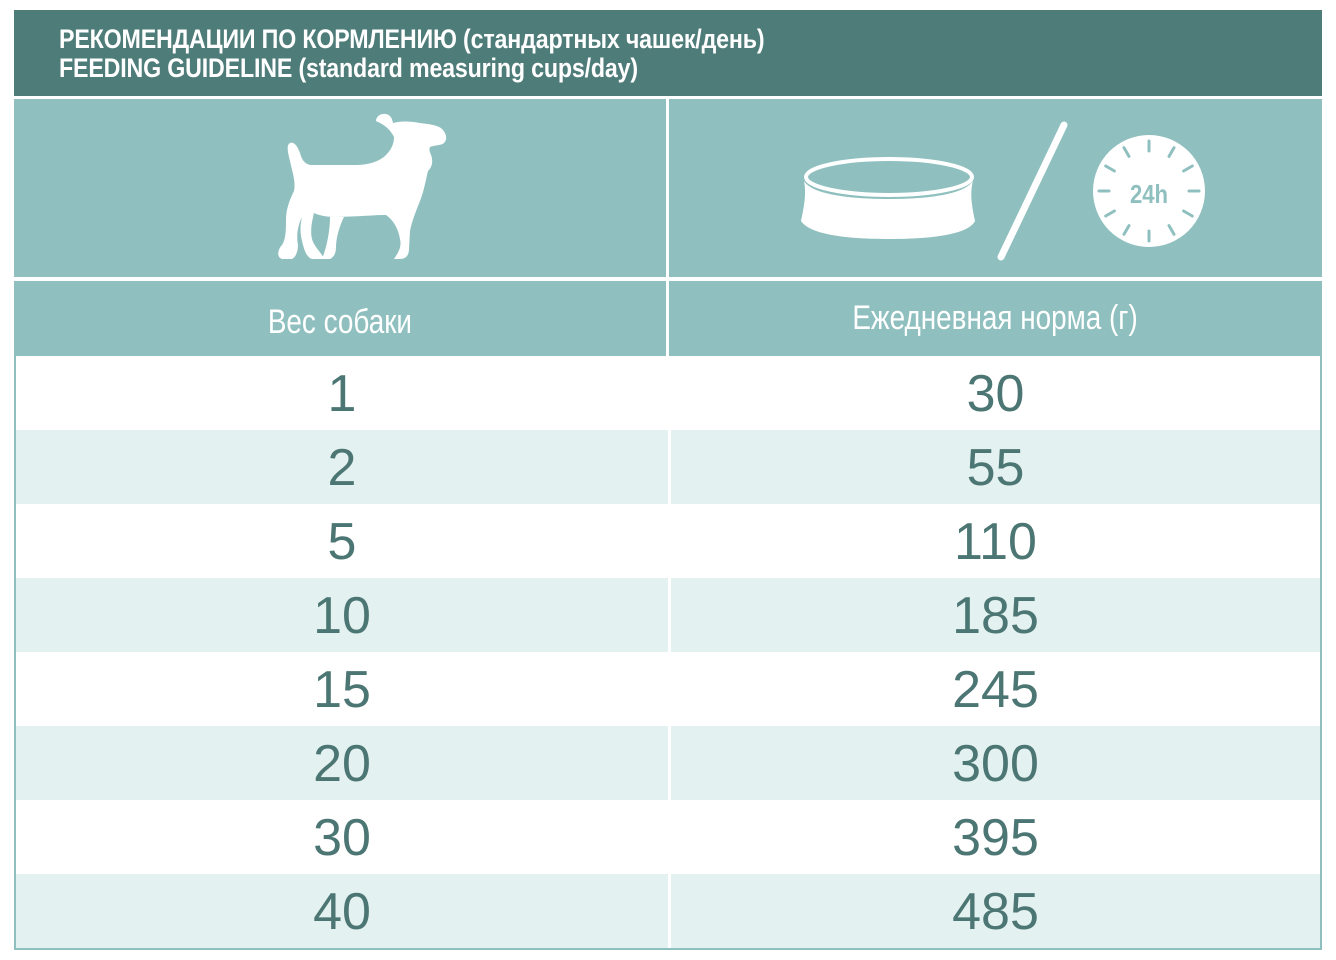  I want to click on 24h-clock-icon, so click(1149, 191).